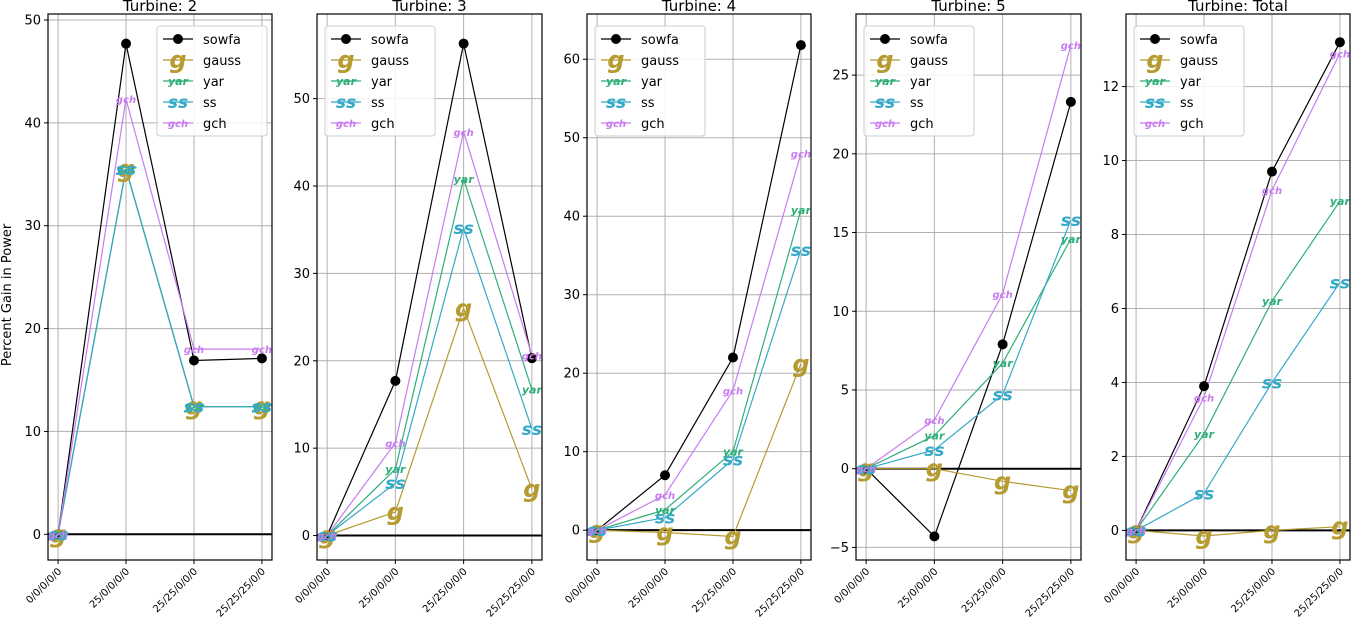 This screenshot has width=1366, height=626. What do you see at coordinates (929, 61) in the screenshot?
I see `legend-label-gauss: gauss` at bounding box center [929, 61].